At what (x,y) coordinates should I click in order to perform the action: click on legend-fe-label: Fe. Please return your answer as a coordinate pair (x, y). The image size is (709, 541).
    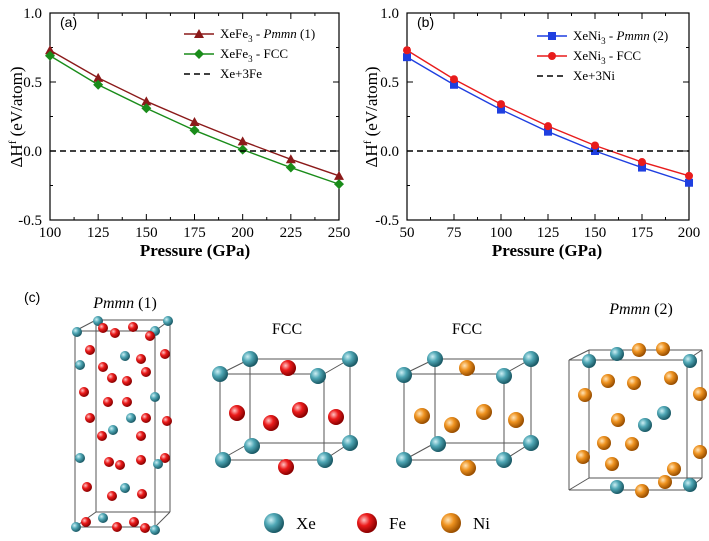
    Looking at the image, I should click on (397, 523).